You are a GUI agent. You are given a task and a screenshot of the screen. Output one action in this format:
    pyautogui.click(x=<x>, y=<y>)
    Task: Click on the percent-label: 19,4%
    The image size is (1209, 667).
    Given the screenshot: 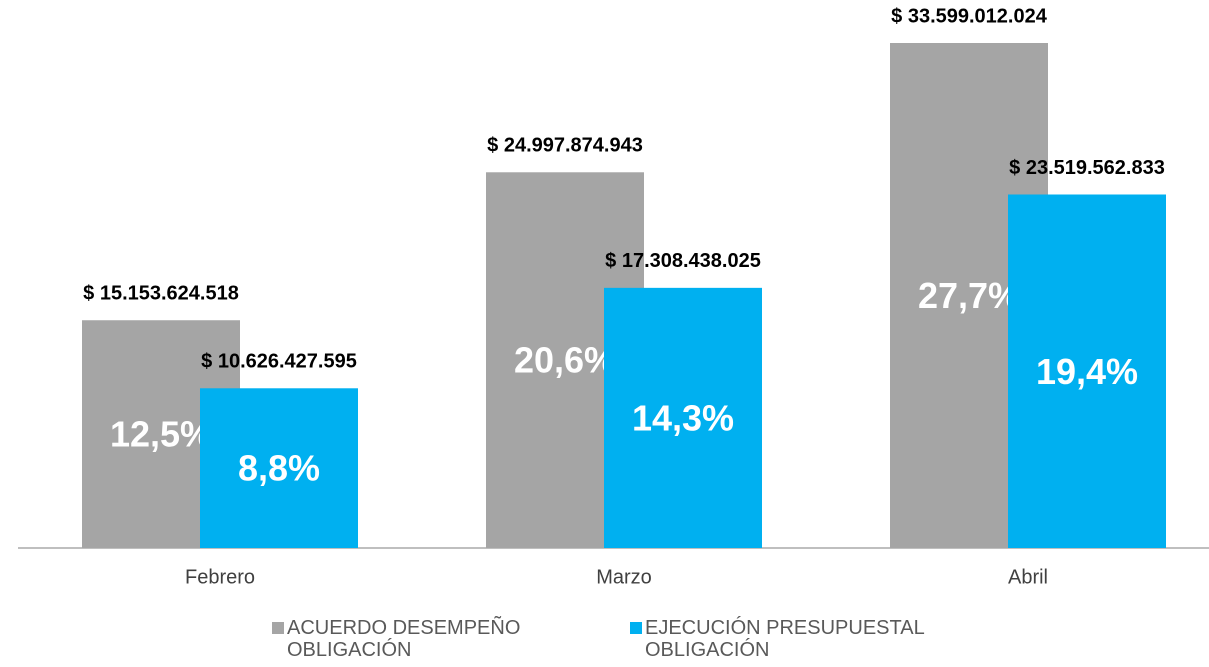 What is the action you would take?
    pyautogui.click(x=1087, y=371)
    